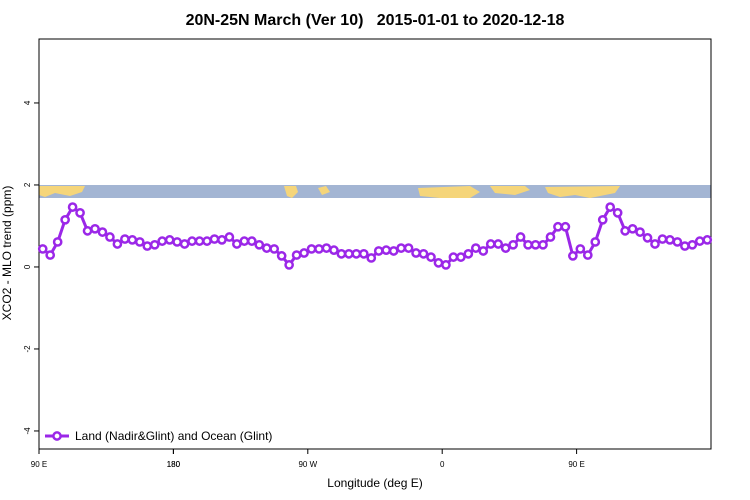  What do you see at coordinates (375, 191) in the screenshot?
I see `map-strip` at bounding box center [375, 191].